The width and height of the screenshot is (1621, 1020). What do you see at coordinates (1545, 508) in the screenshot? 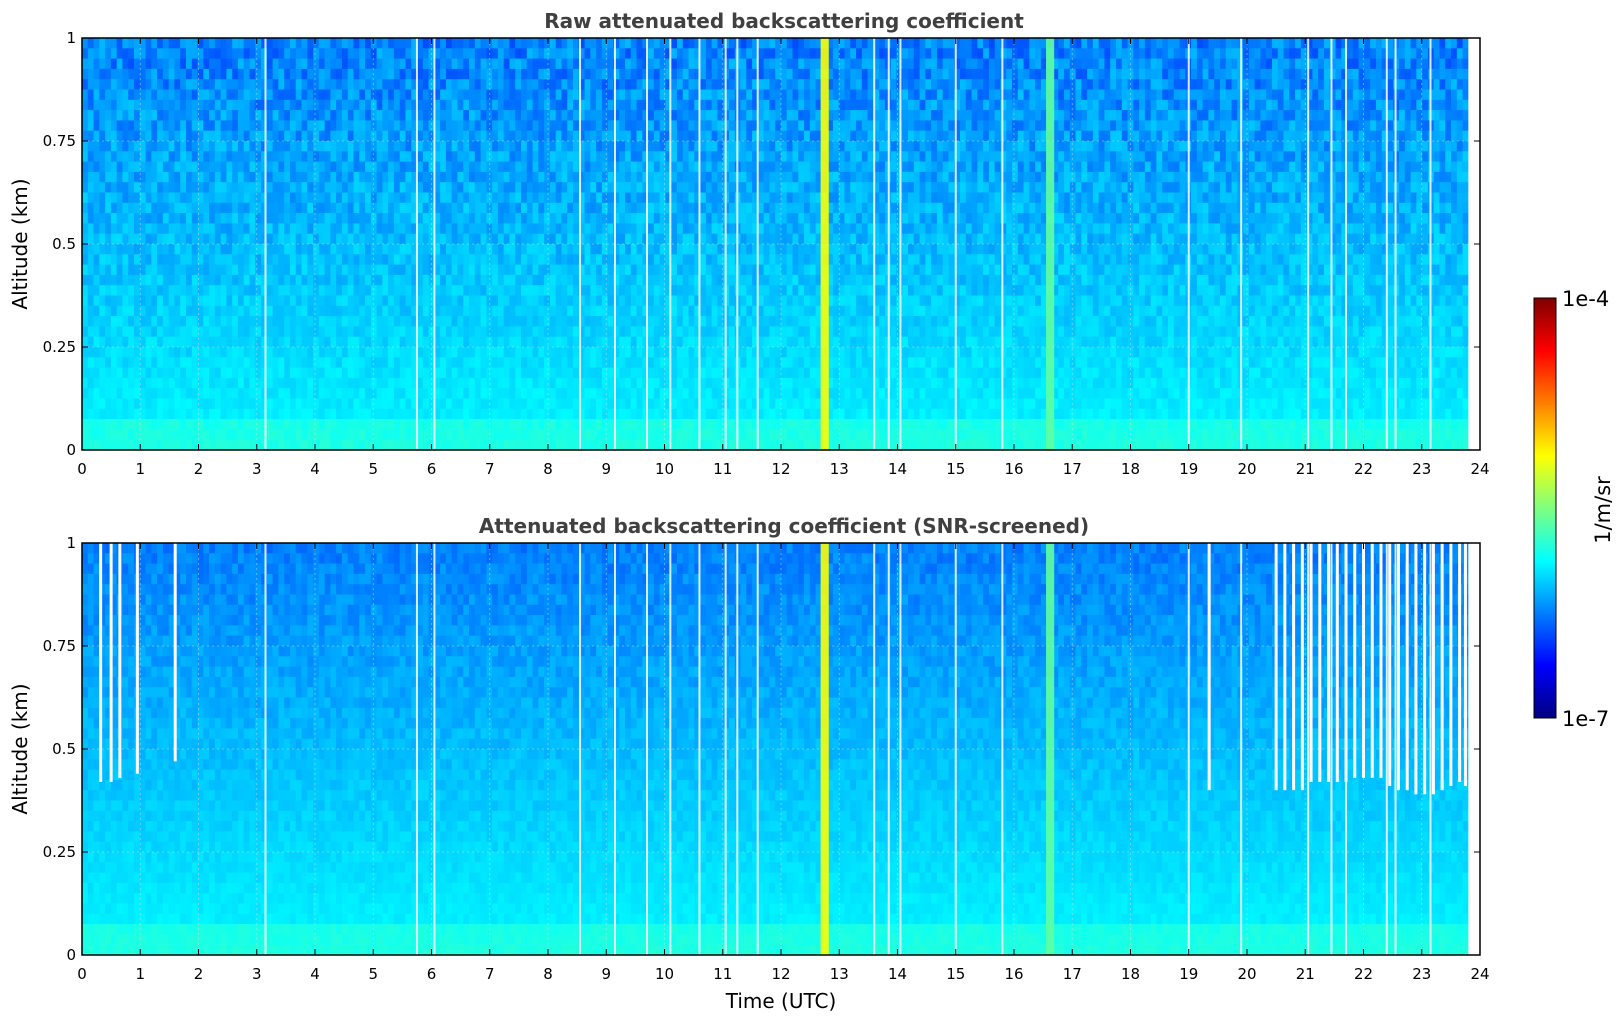
I see `colorbar-gradient` at bounding box center [1545, 508].